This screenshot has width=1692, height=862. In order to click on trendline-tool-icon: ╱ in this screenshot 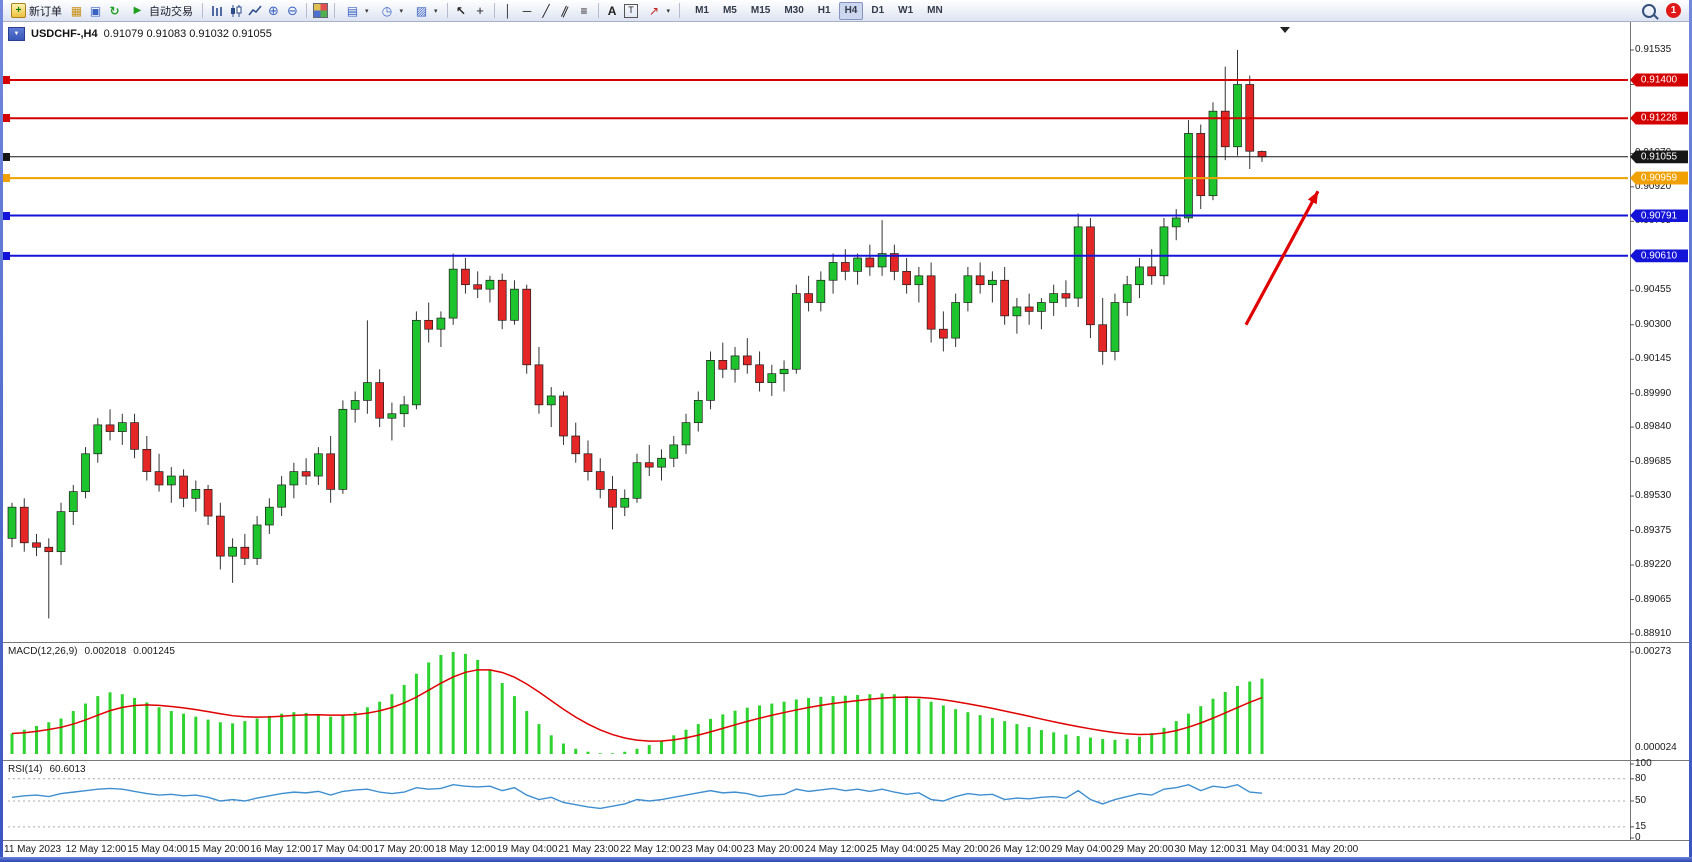, I will do `click(546, 10)`.